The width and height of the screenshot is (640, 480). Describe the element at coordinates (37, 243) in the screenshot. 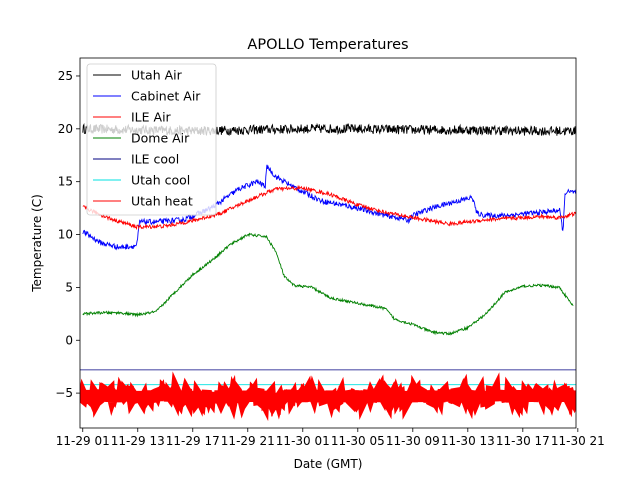

I see `y-axis-label: Temperature (C)` at that location.